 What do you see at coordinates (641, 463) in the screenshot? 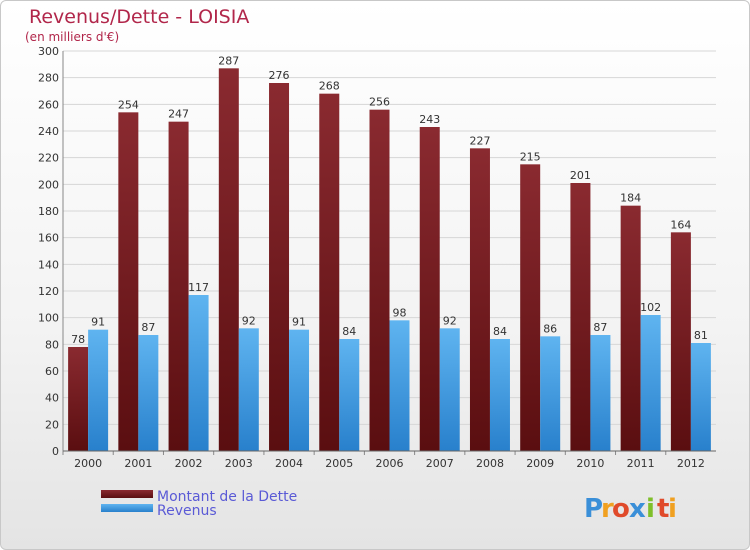
I see `x-tick-label: 2011` at bounding box center [641, 463].